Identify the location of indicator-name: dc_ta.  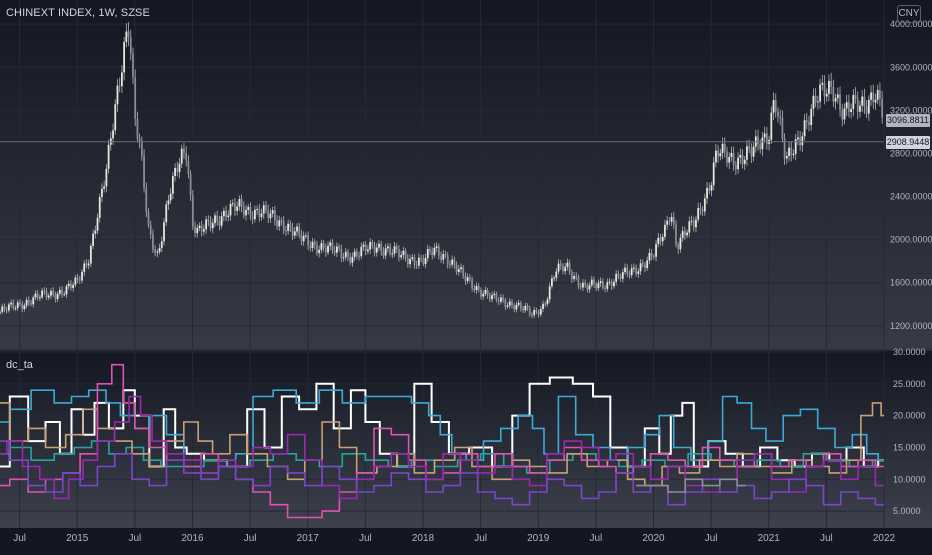
(19, 365).